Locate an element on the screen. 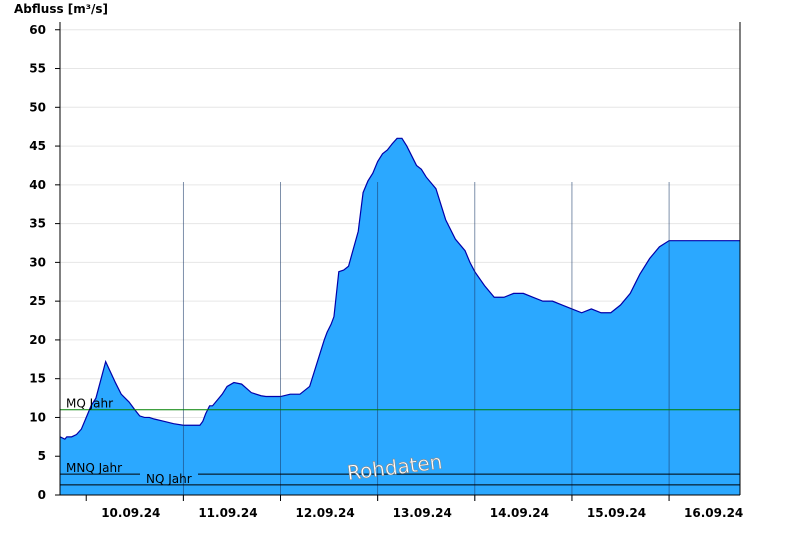 This screenshot has width=800, height=550. x-tick-label-6: 16.09.24 is located at coordinates (713, 513).